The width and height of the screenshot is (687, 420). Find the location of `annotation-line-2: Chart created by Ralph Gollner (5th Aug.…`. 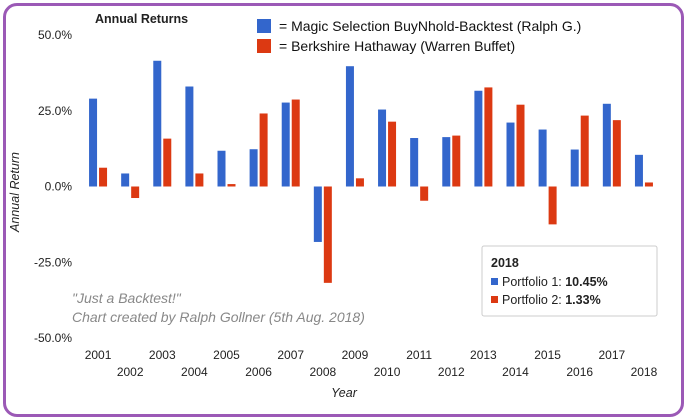

annotation-line-2: Chart created by Ralph Gollner (5th Aug.… is located at coordinates (218, 317).